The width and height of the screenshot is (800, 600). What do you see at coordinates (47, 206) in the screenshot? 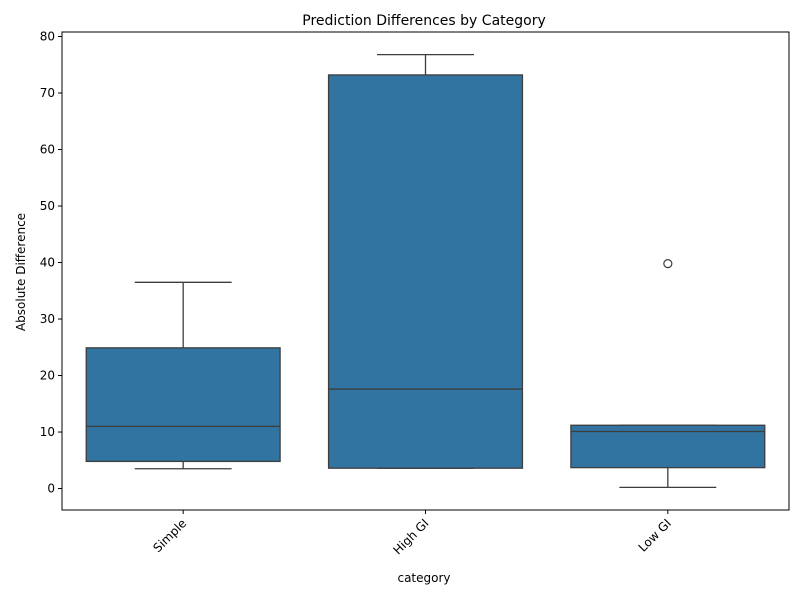
I see `y-tick-label: 50` at bounding box center [47, 206].